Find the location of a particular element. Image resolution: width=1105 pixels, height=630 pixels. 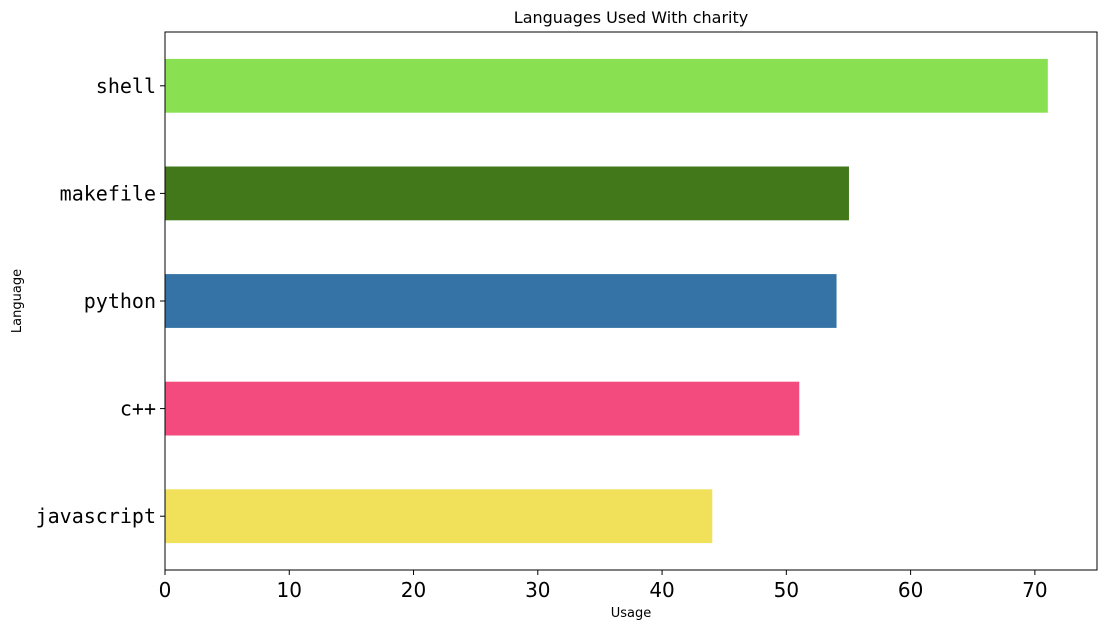

x-axis-label: Usage is located at coordinates (631, 613).